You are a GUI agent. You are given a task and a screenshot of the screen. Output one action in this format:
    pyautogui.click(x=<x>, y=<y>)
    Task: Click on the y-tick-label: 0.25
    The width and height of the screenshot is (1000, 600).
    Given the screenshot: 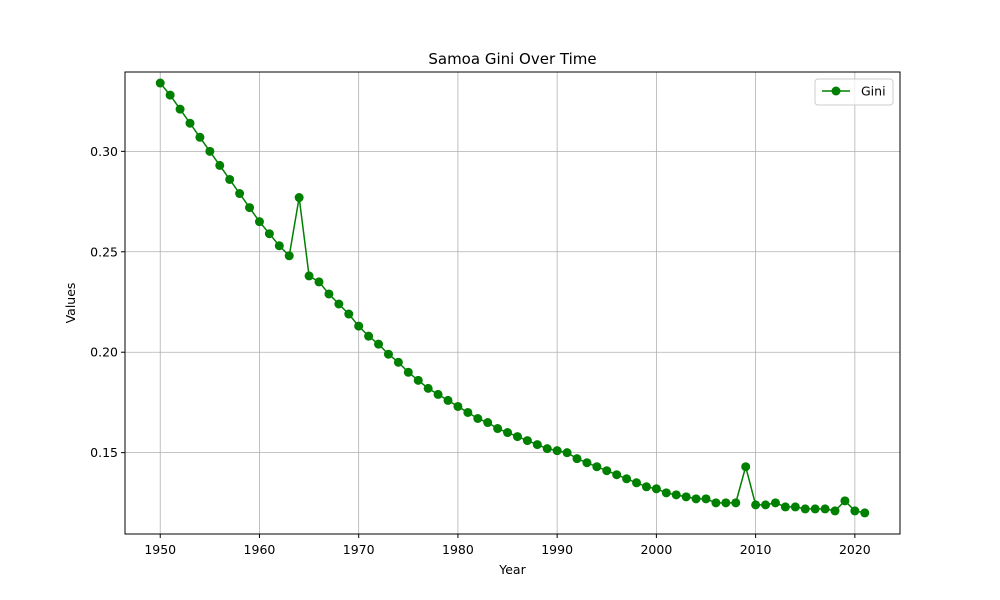 What is the action you would take?
    pyautogui.click(x=104, y=251)
    